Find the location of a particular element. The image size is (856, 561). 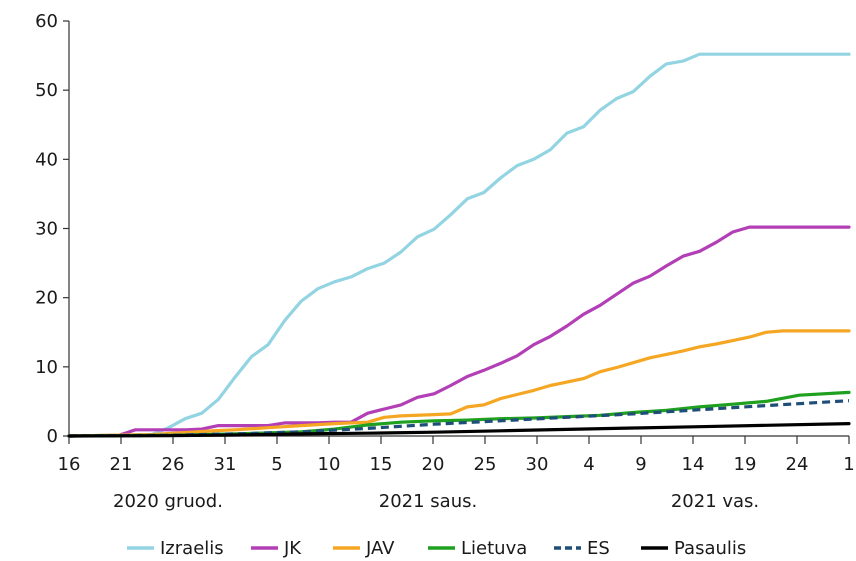

y-tick-label: 60 is located at coordinates (46, 21).